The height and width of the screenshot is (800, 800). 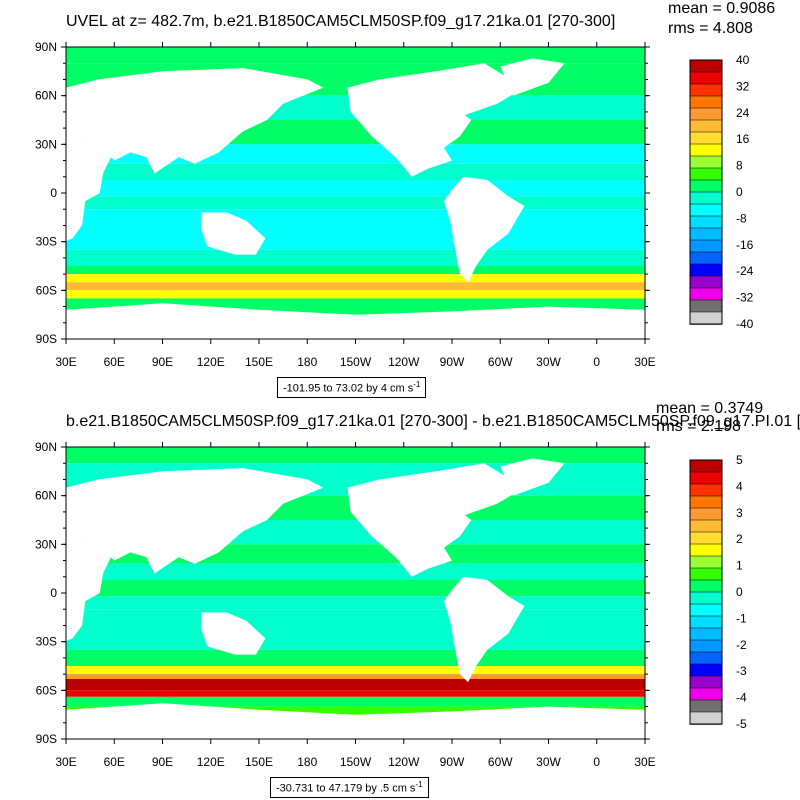 I want to click on lon-label: 90E, so click(x=162, y=762).